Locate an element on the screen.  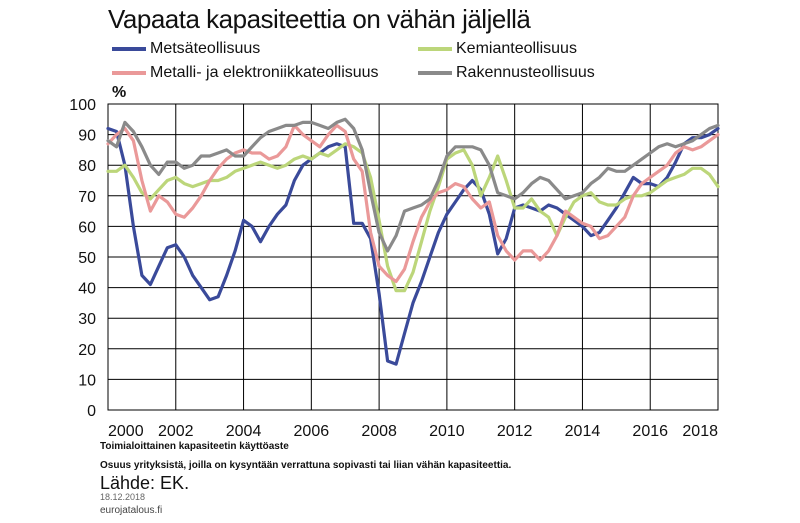
y-tick-label: 60 is located at coordinates (87, 227).